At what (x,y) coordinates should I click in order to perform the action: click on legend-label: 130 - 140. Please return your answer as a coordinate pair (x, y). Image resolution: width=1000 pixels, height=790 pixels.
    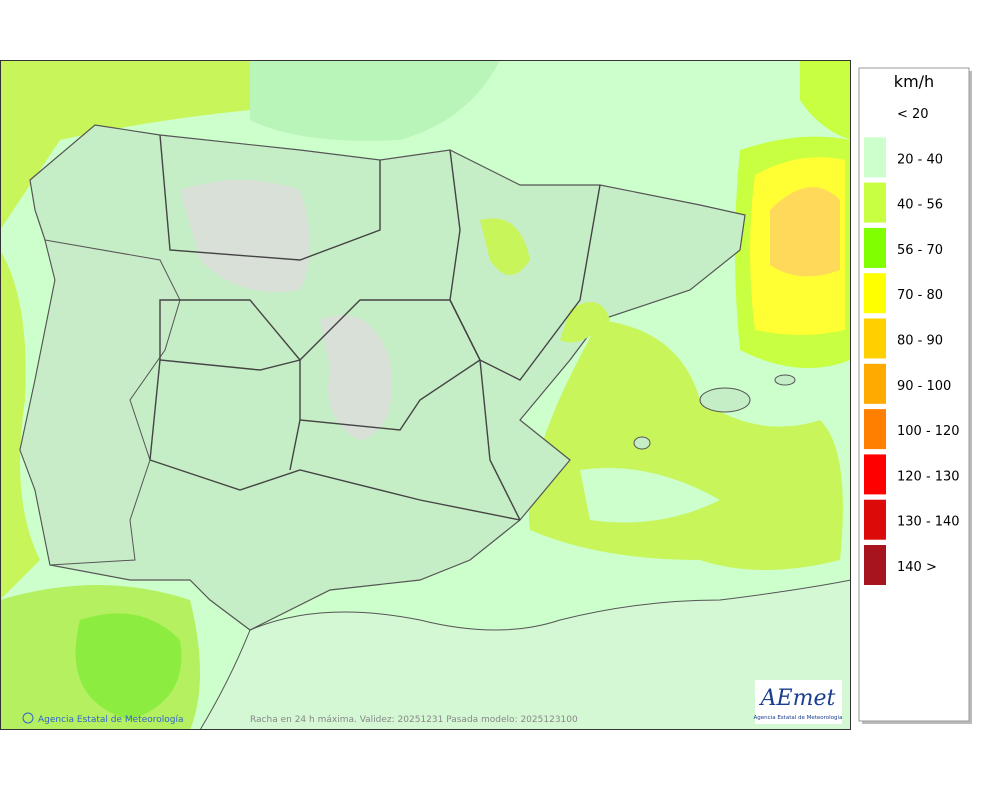
    Looking at the image, I should click on (928, 522).